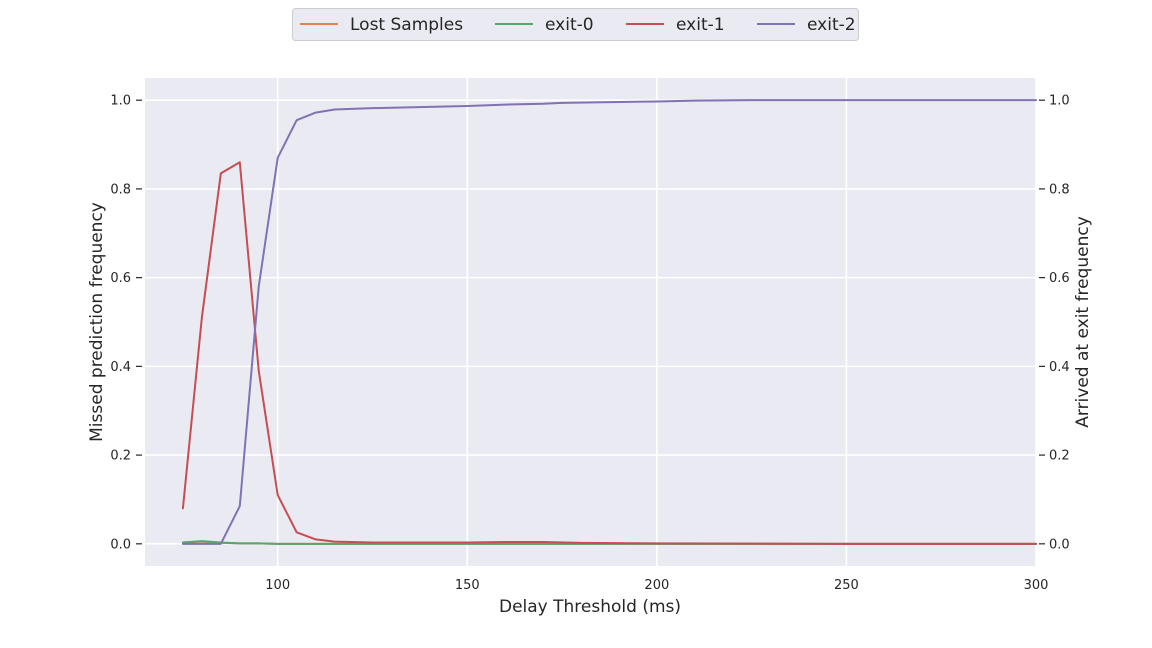  Describe the element at coordinates (569, 25) in the screenshot. I see `legend-label-exit-0: exit-0` at that location.